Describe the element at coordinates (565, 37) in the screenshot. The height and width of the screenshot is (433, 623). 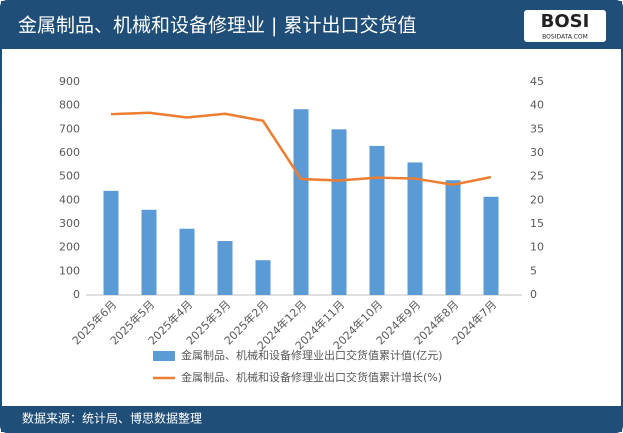
I see `logo-url: BOSIDATA.COM` at that location.